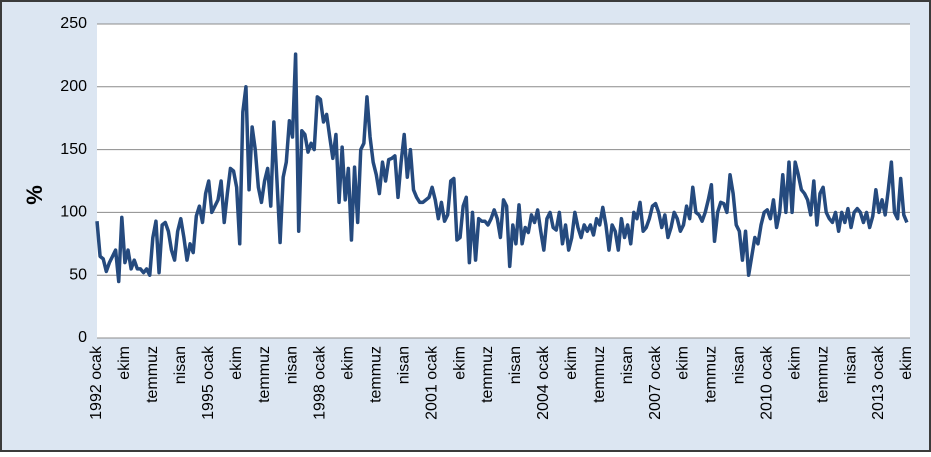 The width and height of the screenshot is (931, 457). What do you see at coordinates (78, 274) in the screenshot?
I see `y-tick-label: 50` at bounding box center [78, 274].